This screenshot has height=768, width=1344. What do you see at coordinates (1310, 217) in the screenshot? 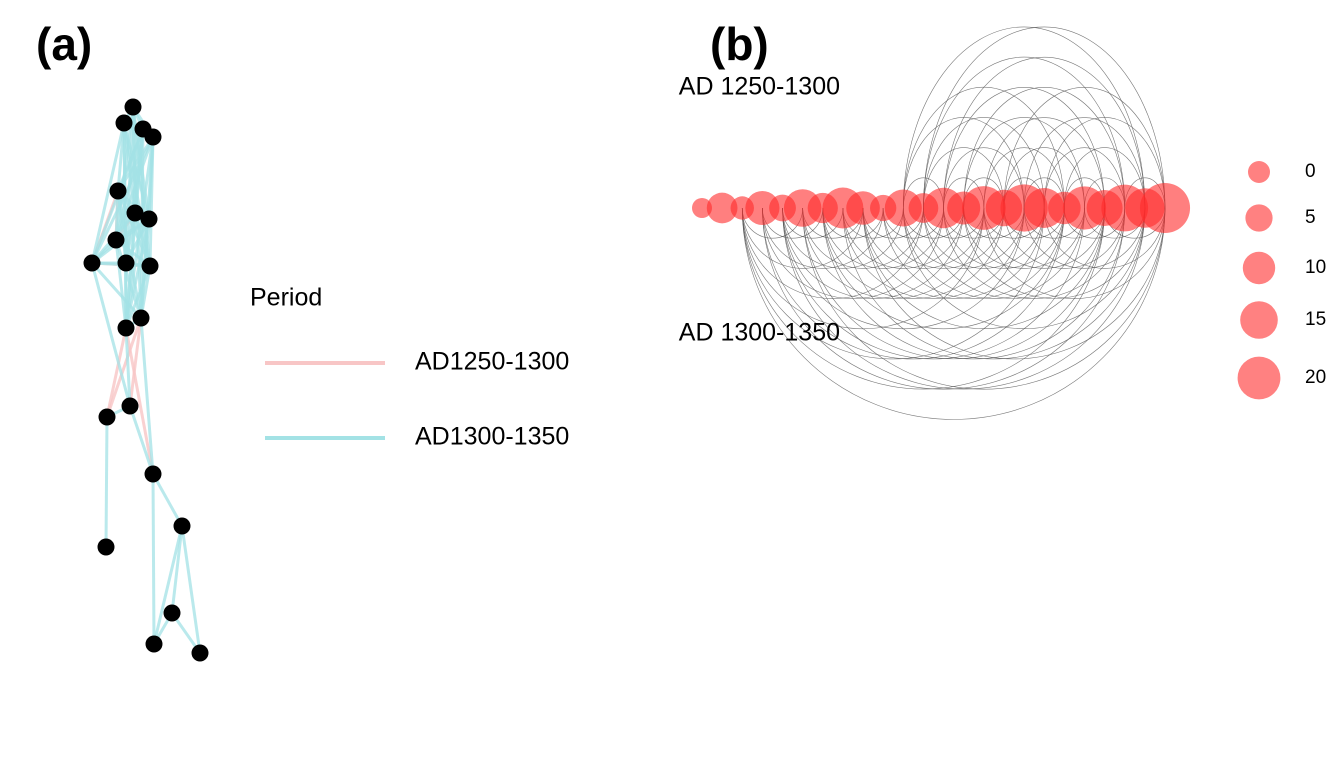
I see `size-label: 5` at bounding box center [1310, 217].